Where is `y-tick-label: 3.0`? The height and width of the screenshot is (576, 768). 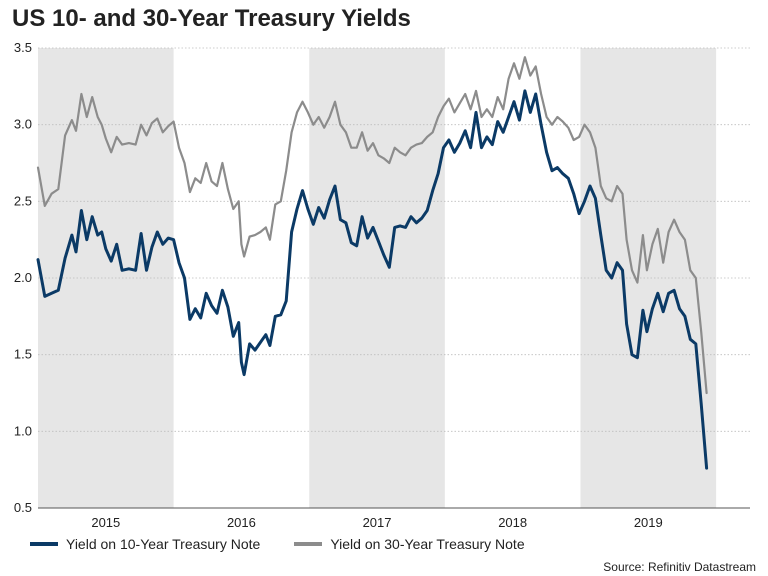 y-tick-label: 3.0 is located at coordinates (23, 124).